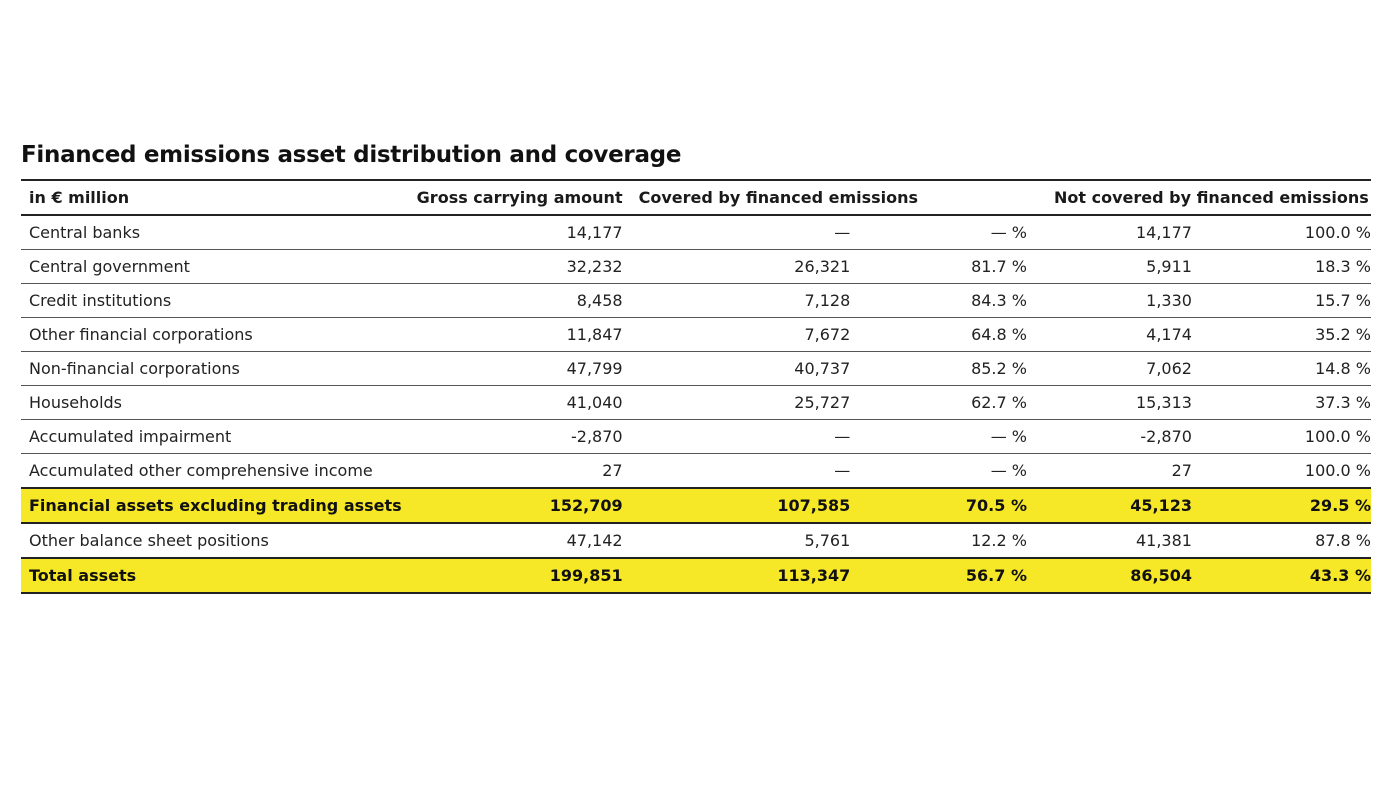  What do you see at coordinates (1281, 300) in the screenshot?
I see `not-covered-percent: 15.7 %` at bounding box center [1281, 300].